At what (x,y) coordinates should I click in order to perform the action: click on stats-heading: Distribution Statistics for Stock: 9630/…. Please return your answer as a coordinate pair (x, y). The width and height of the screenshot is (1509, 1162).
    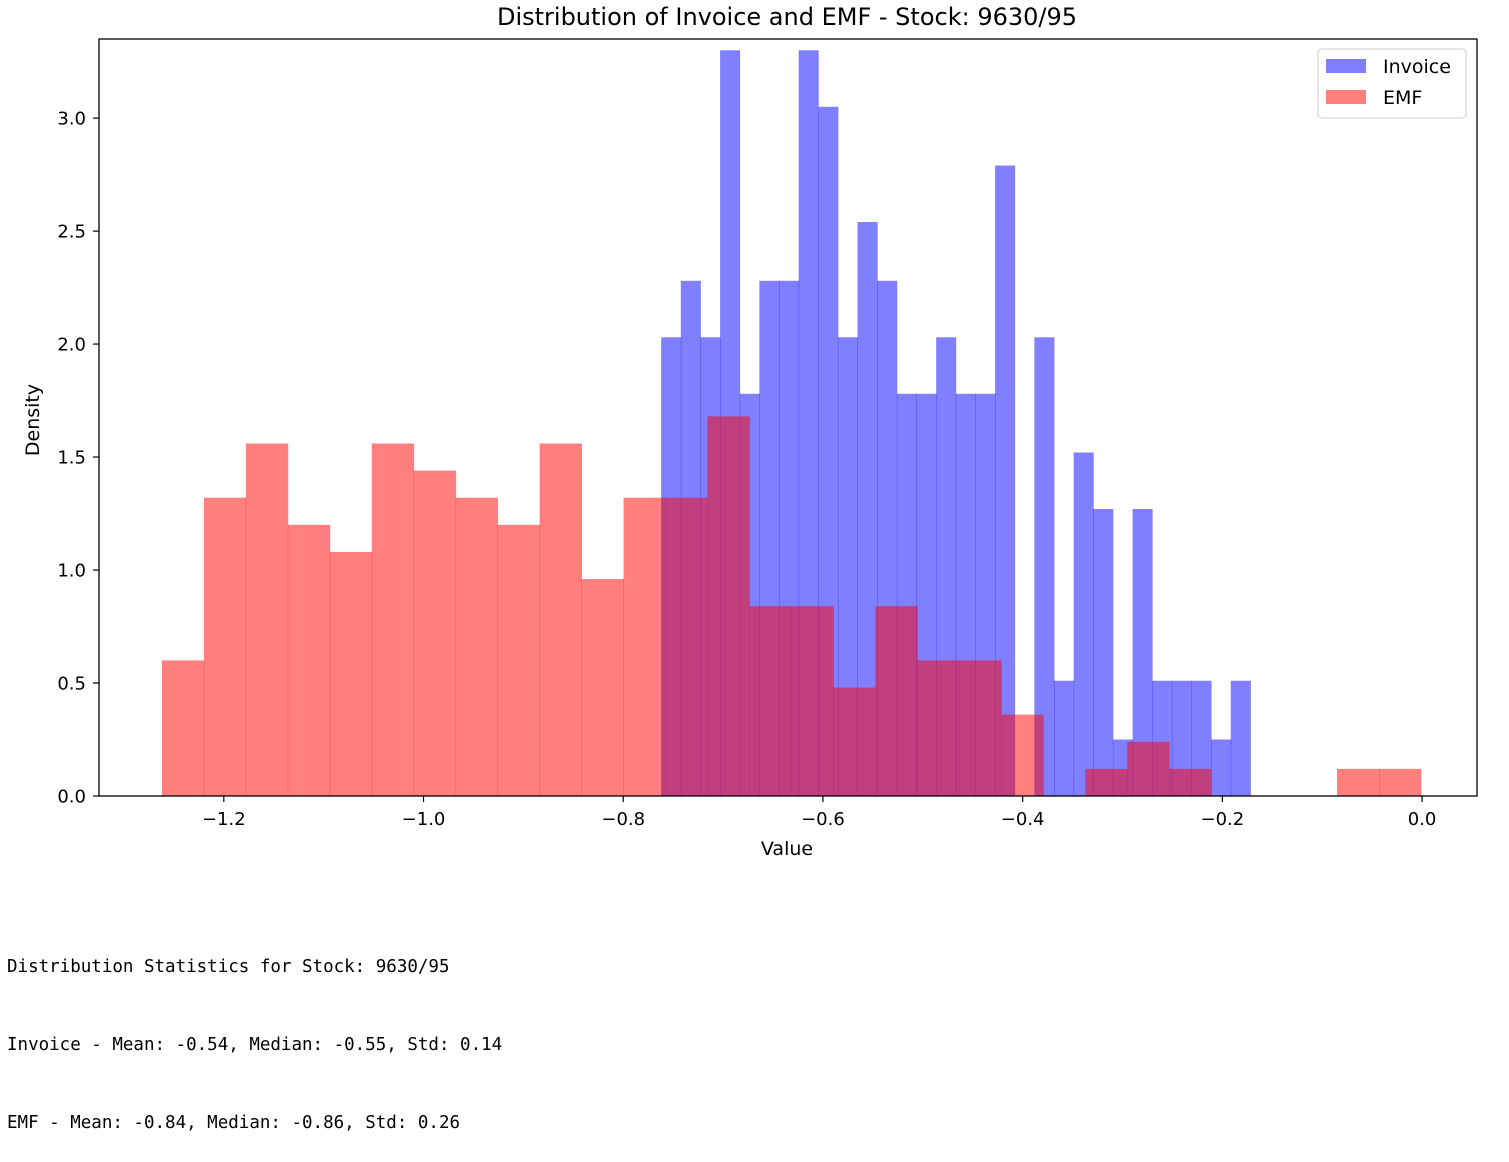
    Looking at the image, I should click on (228, 967).